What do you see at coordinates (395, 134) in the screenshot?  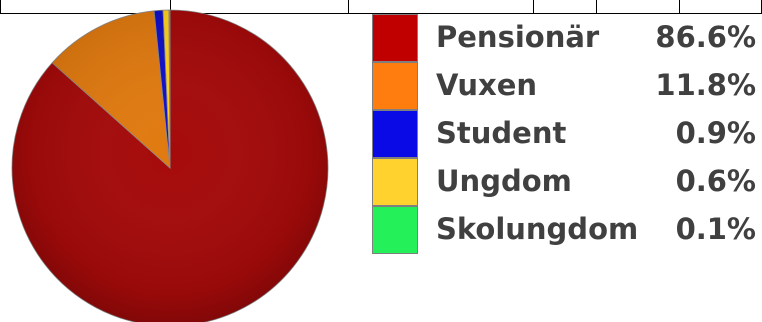 I see `legend-swatch-student` at bounding box center [395, 134].